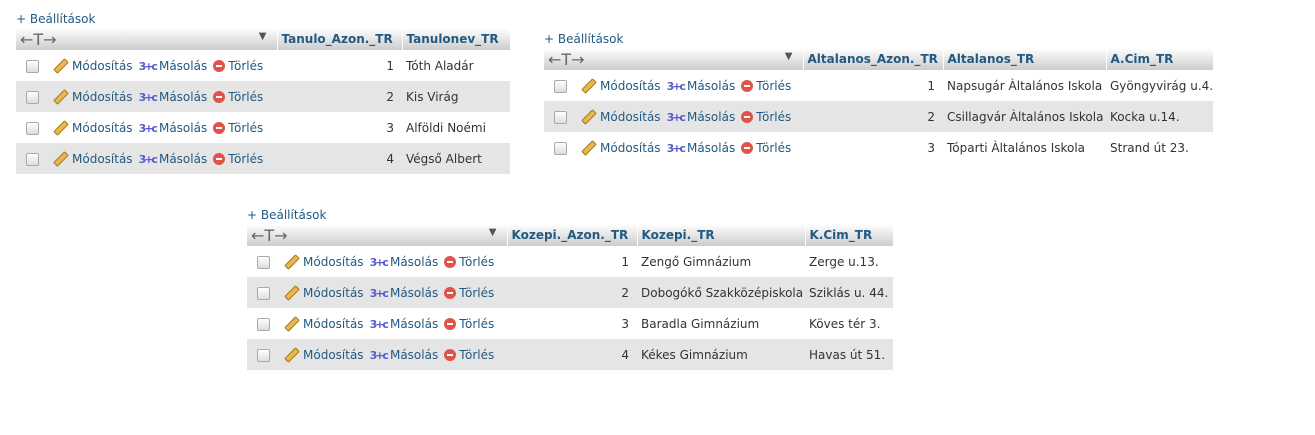  What do you see at coordinates (1160, 59) in the screenshot?
I see `column-header: A.Cim_TR` at bounding box center [1160, 59].